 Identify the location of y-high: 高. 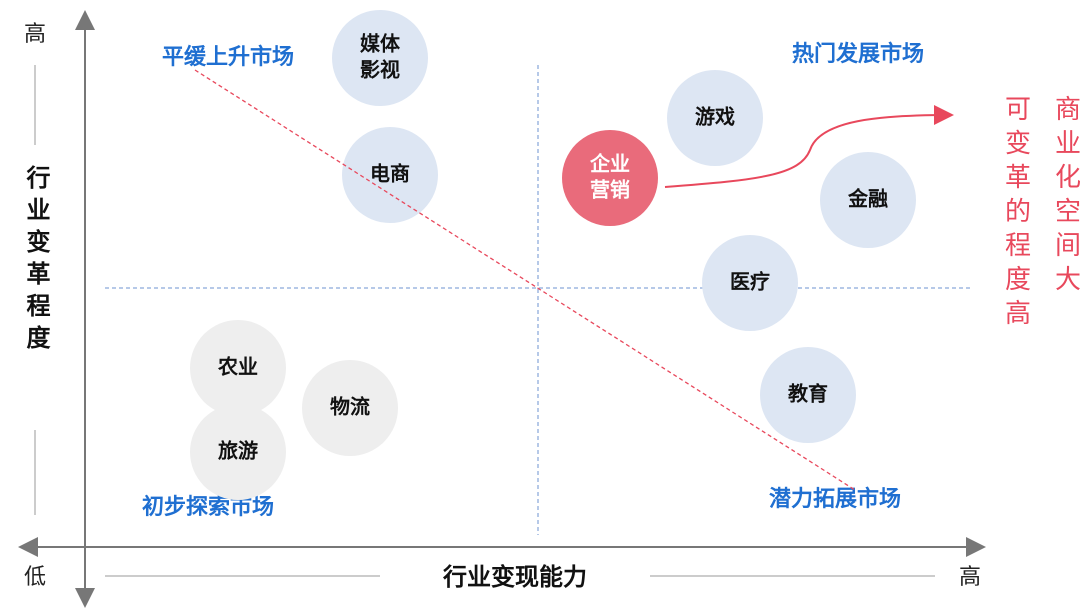
(35, 34).